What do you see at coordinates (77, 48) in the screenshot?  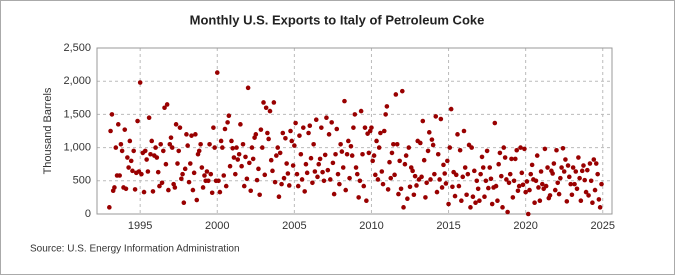 I see `y-tick-label: 2,500` at bounding box center [77, 48].